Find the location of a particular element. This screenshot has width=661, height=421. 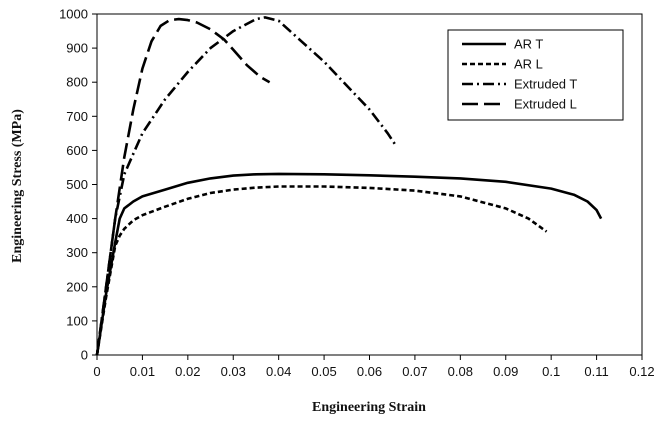

x-tick-label: 0.04 is located at coordinates (278, 371).